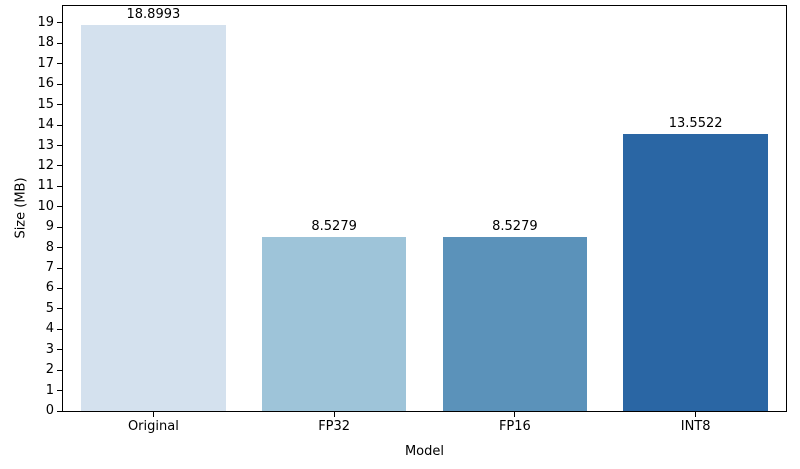  I want to click on bar-int8, so click(695, 272).